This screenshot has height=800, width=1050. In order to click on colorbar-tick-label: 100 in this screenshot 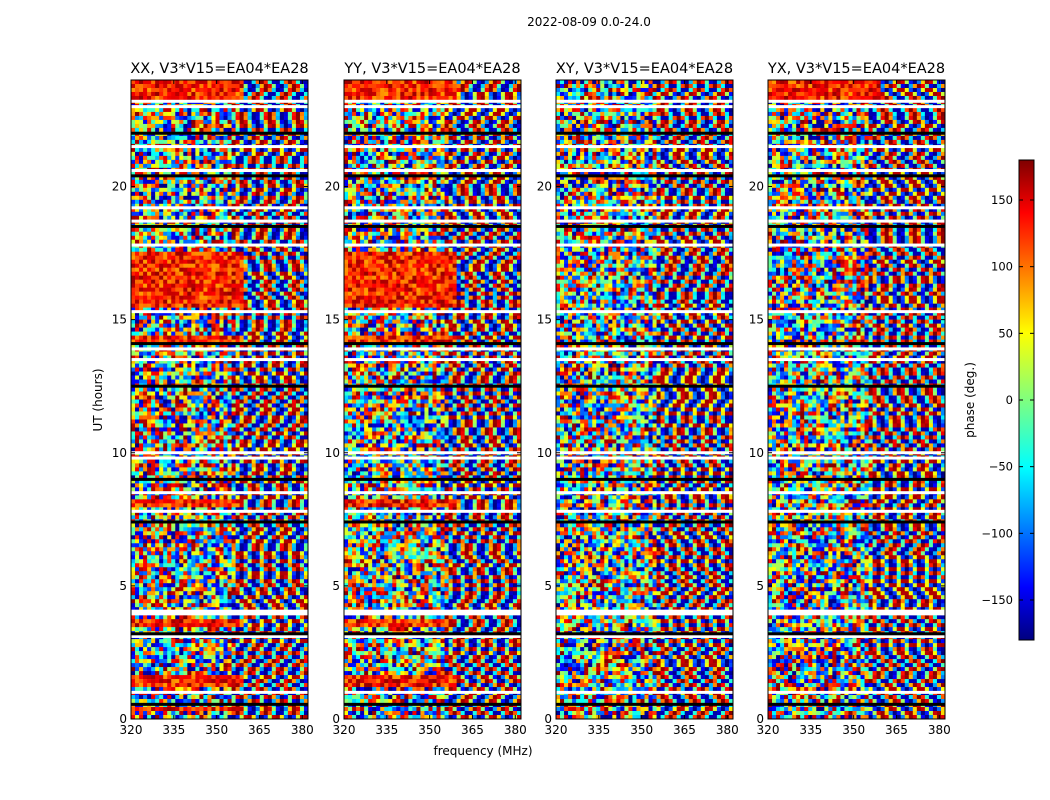, I will do `click(1002, 267)`.